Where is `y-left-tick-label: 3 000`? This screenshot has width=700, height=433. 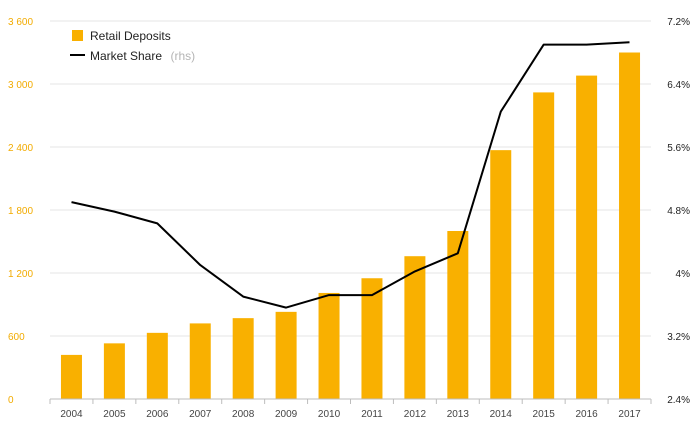 y-left-tick-label: 3 000 is located at coordinates (20, 85).